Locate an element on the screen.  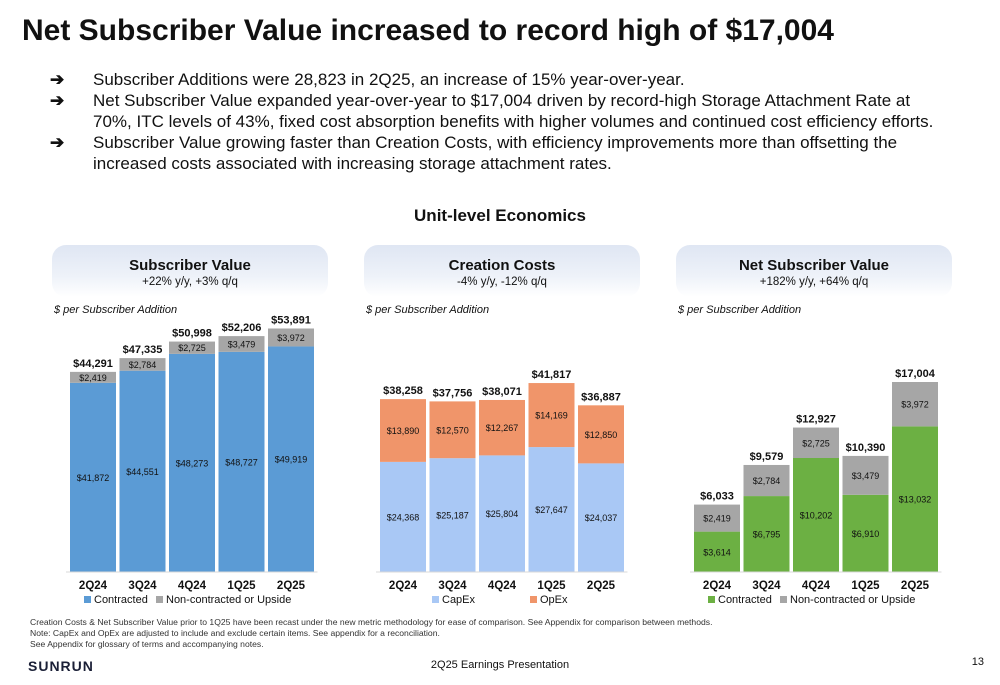
data-label: $13,032 is located at coordinates (915, 500).